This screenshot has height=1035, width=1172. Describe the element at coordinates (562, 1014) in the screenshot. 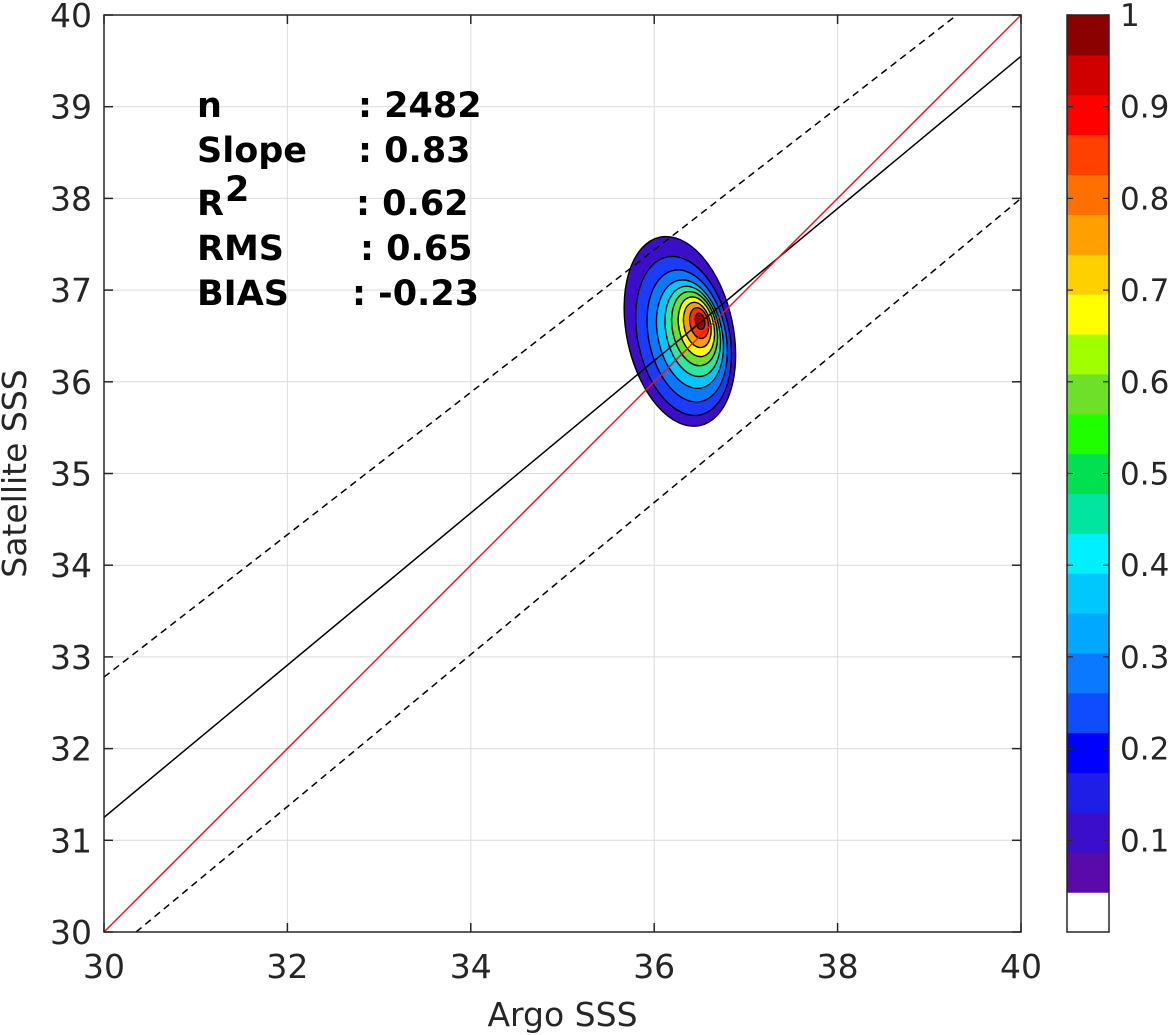

I see `x-axis-title: Argo SSS` at that location.